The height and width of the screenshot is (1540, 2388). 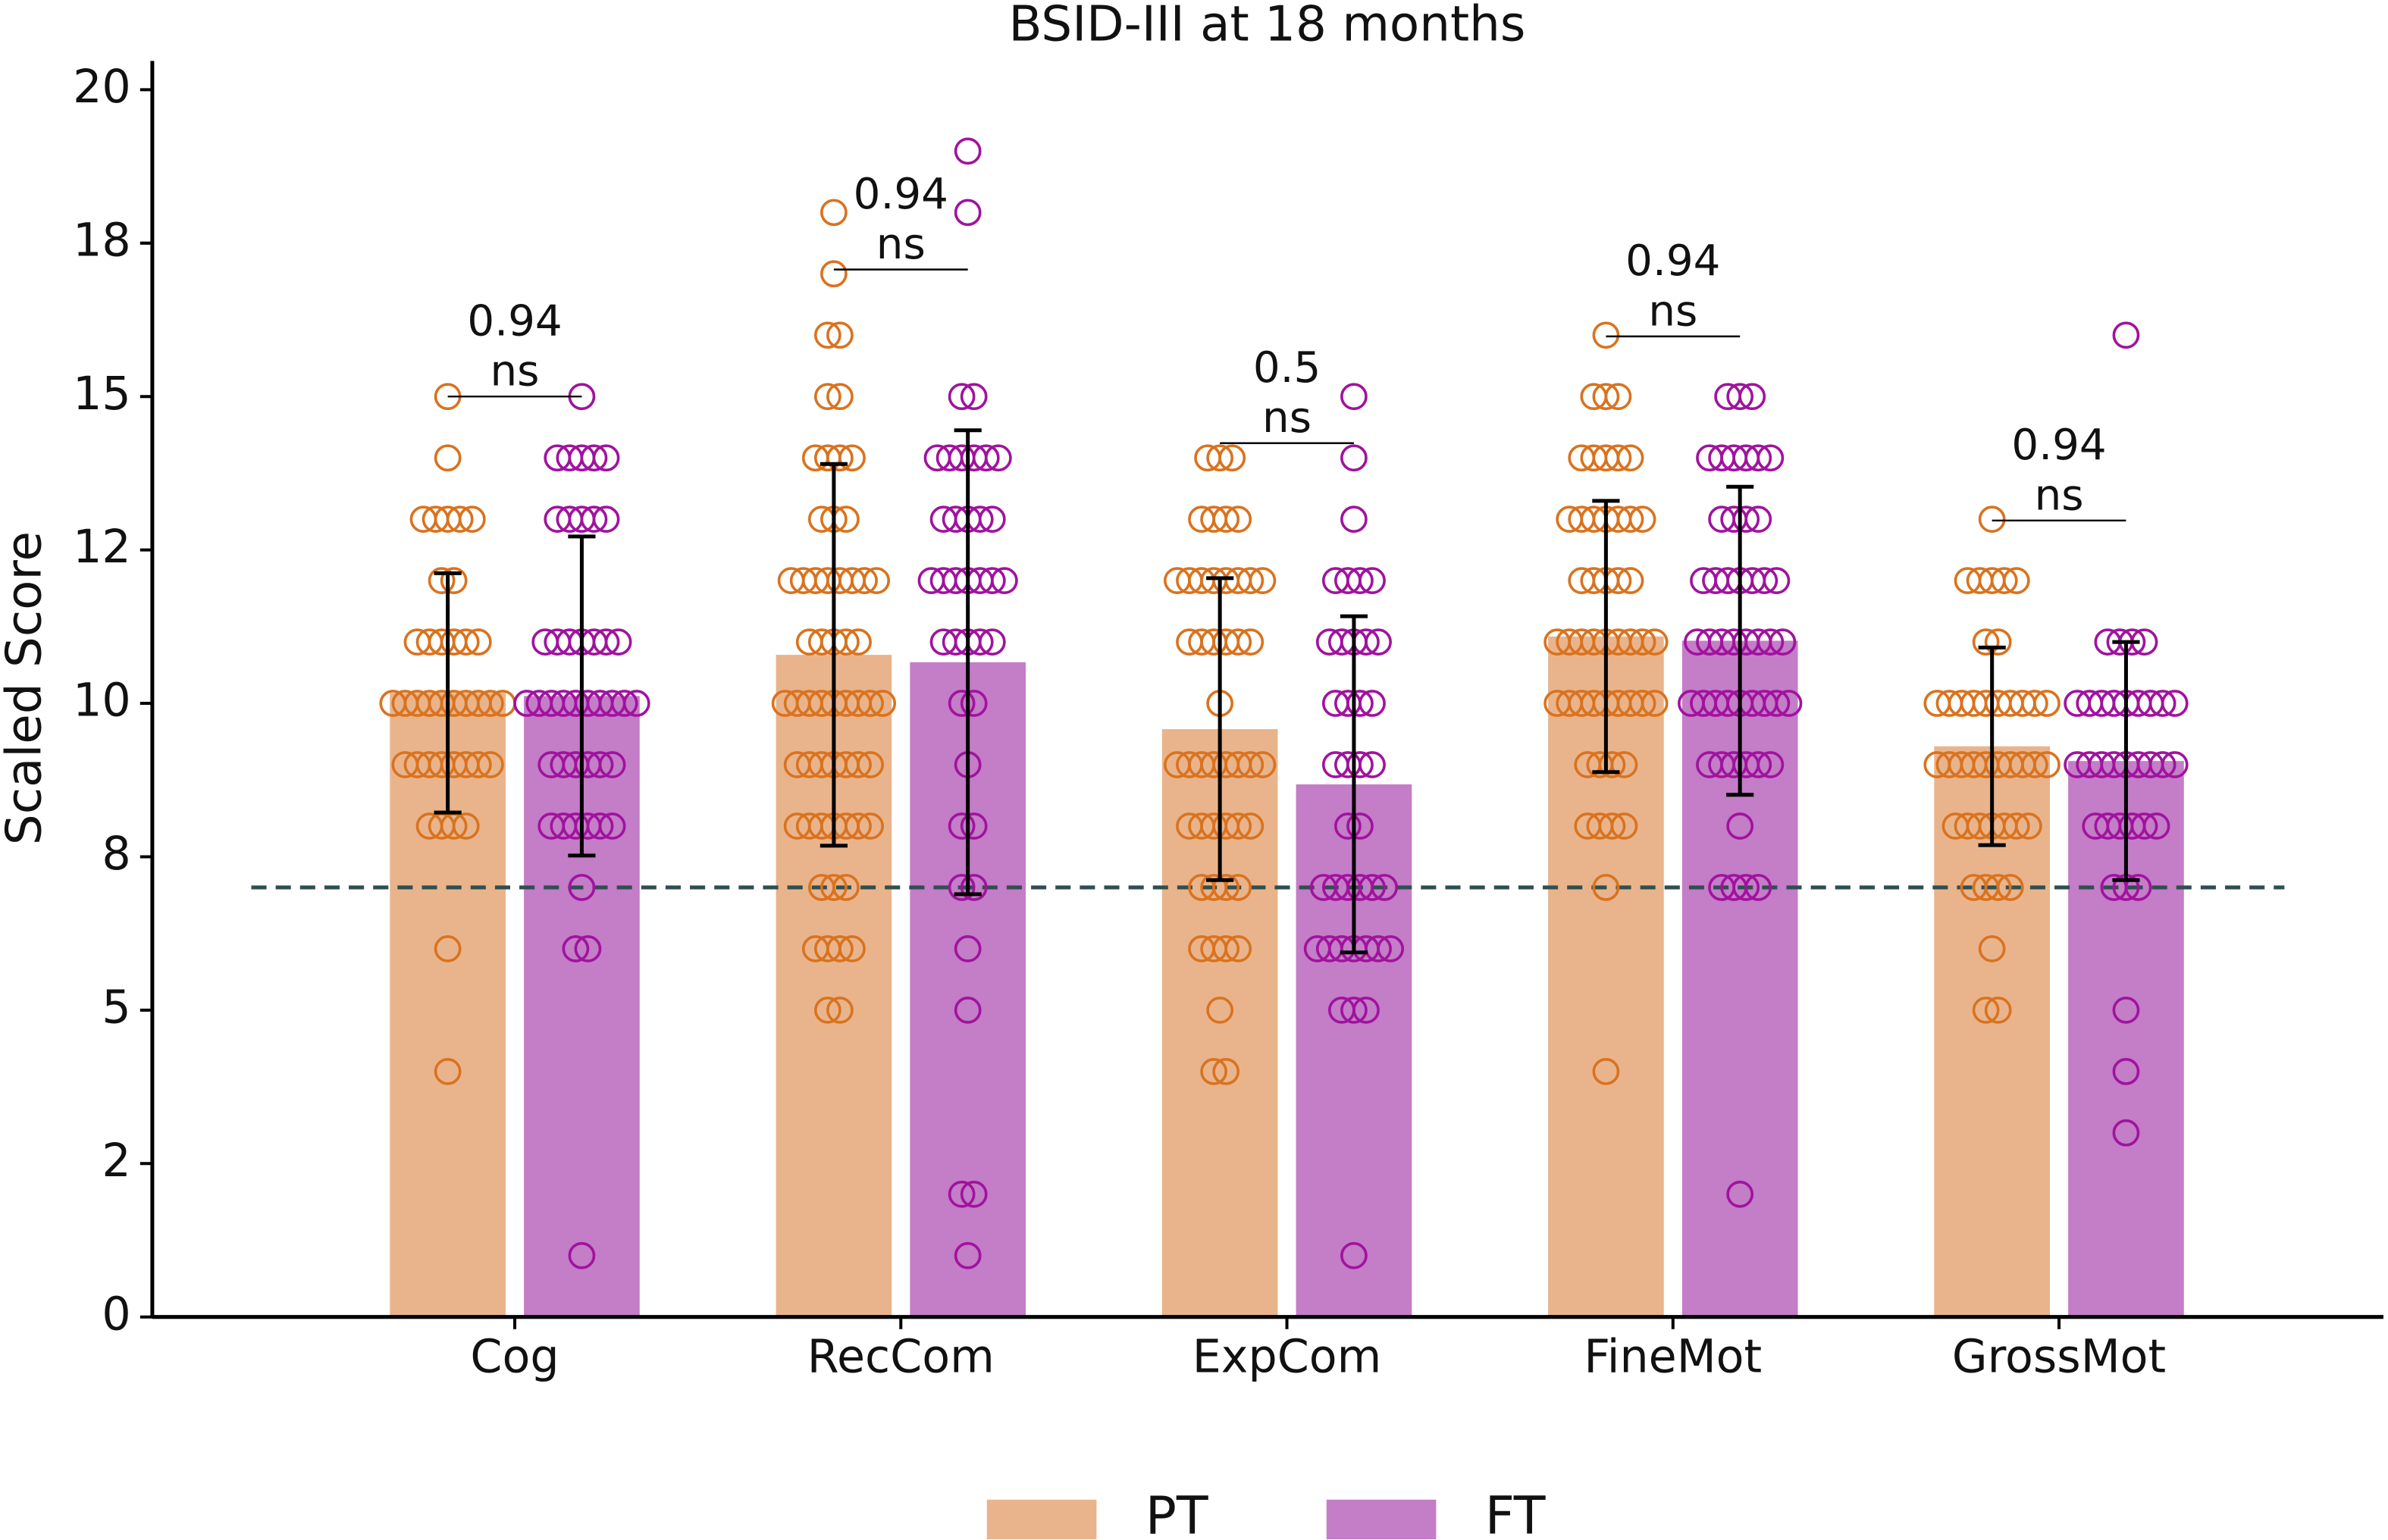 I want to click on y-tick-label: 10, so click(x=102, y=701).